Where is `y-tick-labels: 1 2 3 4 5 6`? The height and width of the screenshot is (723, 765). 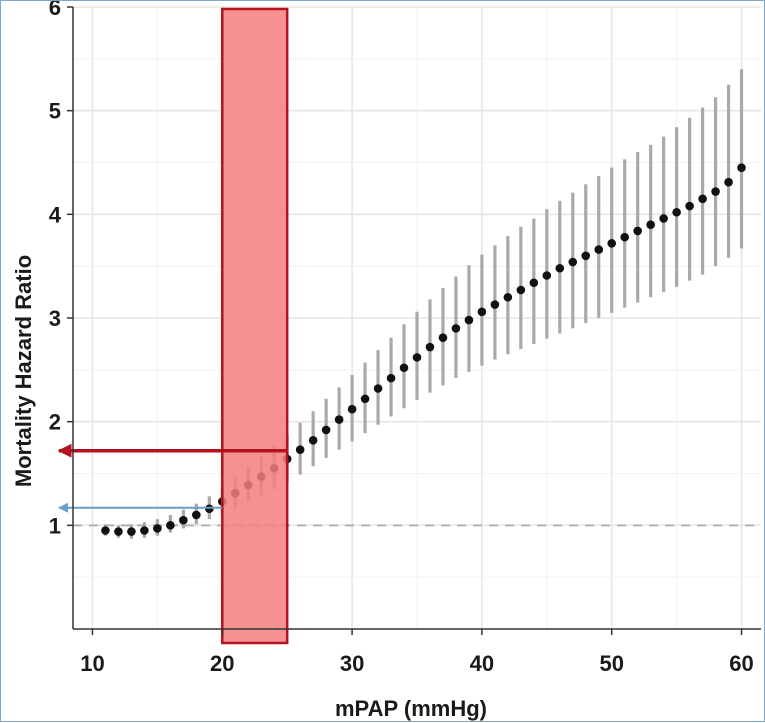 y-tick-labels: 1 2 3 4 5 6 is located at coordinates (61, 269).